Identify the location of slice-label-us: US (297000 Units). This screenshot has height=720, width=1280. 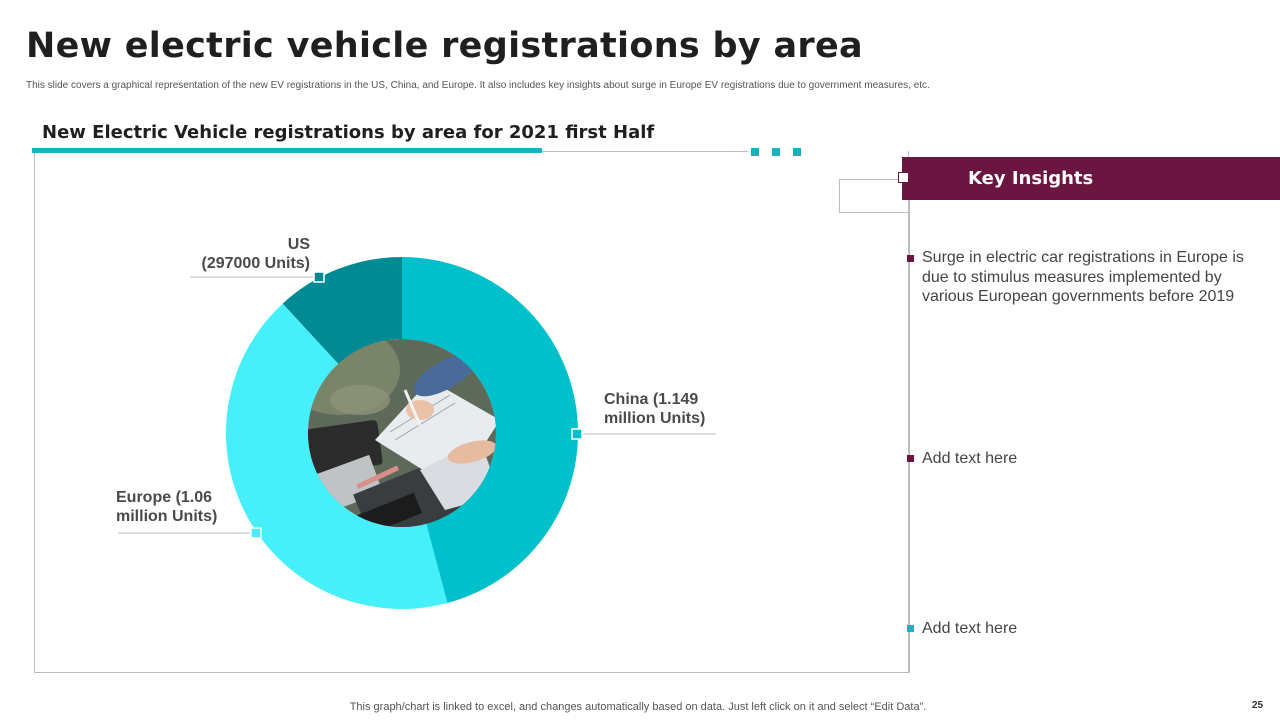
(250, 254).